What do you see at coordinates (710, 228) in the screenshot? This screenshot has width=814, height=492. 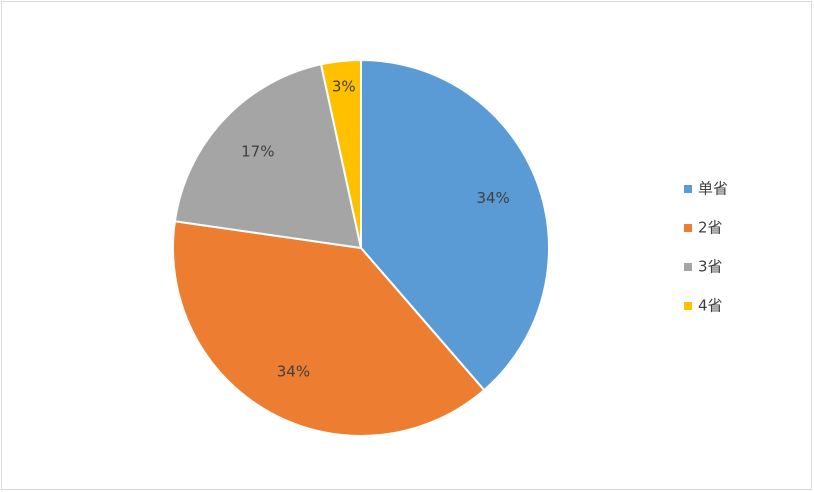 I see `legend-label: 2省` at bounding box center [710, 228].